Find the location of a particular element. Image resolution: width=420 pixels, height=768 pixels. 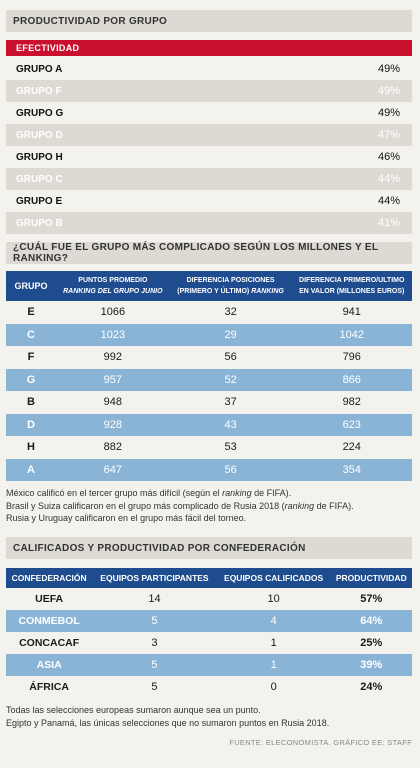

list-item: GRUPO H 46% is located at coordinates (209, 157).